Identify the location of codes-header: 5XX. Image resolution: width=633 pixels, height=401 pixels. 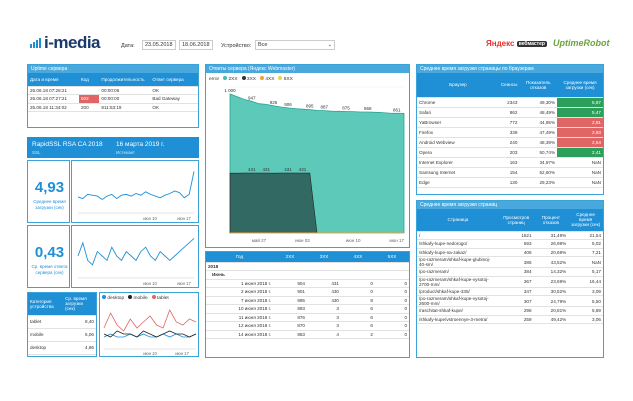
(391, 257).